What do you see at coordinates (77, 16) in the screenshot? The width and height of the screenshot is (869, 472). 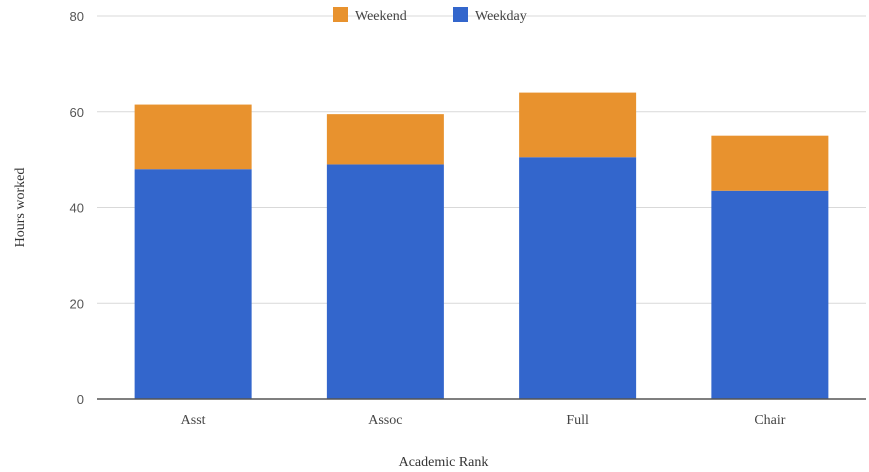 I see `y-tick-label: 80` at bounding box center [77, 16].